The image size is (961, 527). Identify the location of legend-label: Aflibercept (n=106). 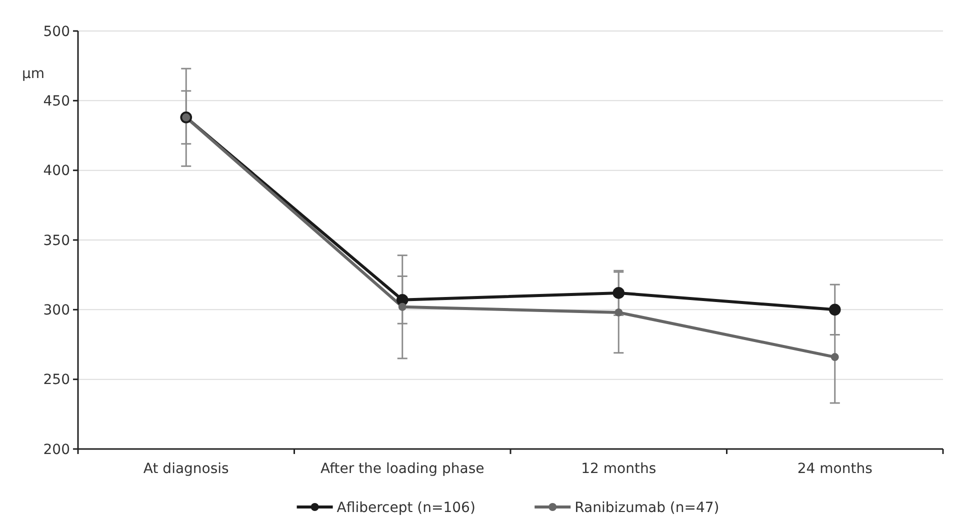
(406, 508).